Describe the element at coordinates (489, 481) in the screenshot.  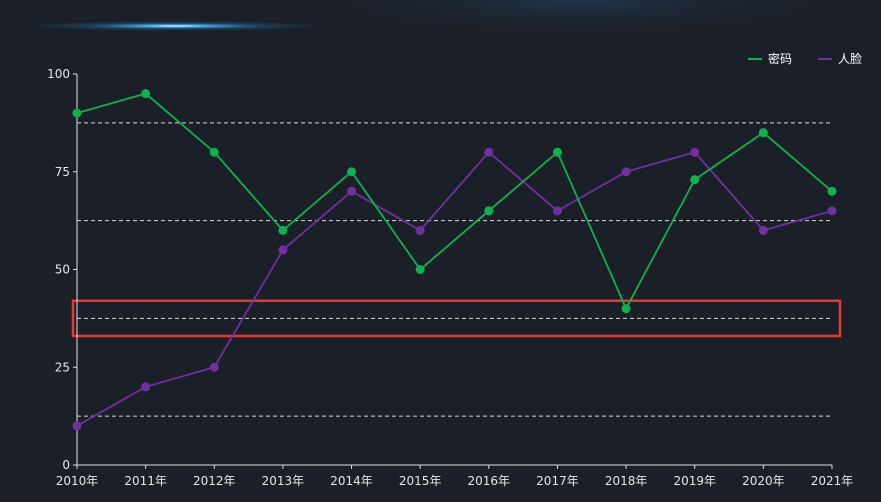
I see `x-tick-label: 2016年` at that location.